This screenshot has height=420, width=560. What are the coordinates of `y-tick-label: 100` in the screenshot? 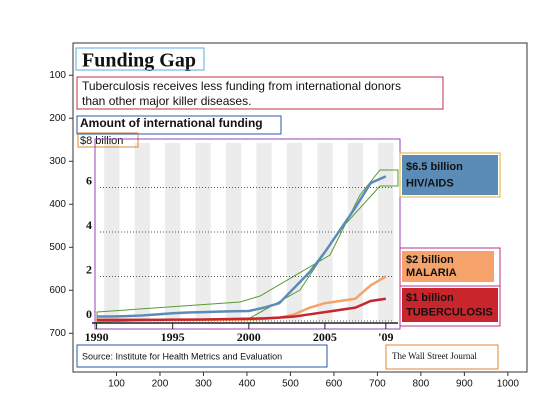 It's located at (57, 75).